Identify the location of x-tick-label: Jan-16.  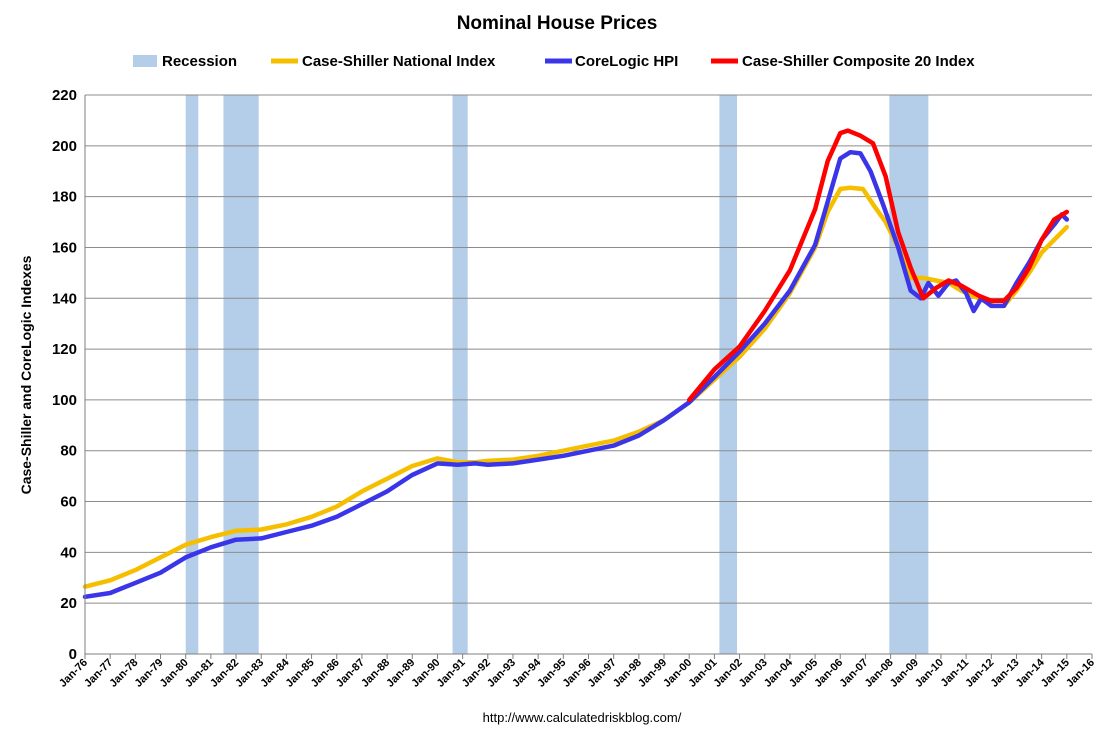
(1080, 673).